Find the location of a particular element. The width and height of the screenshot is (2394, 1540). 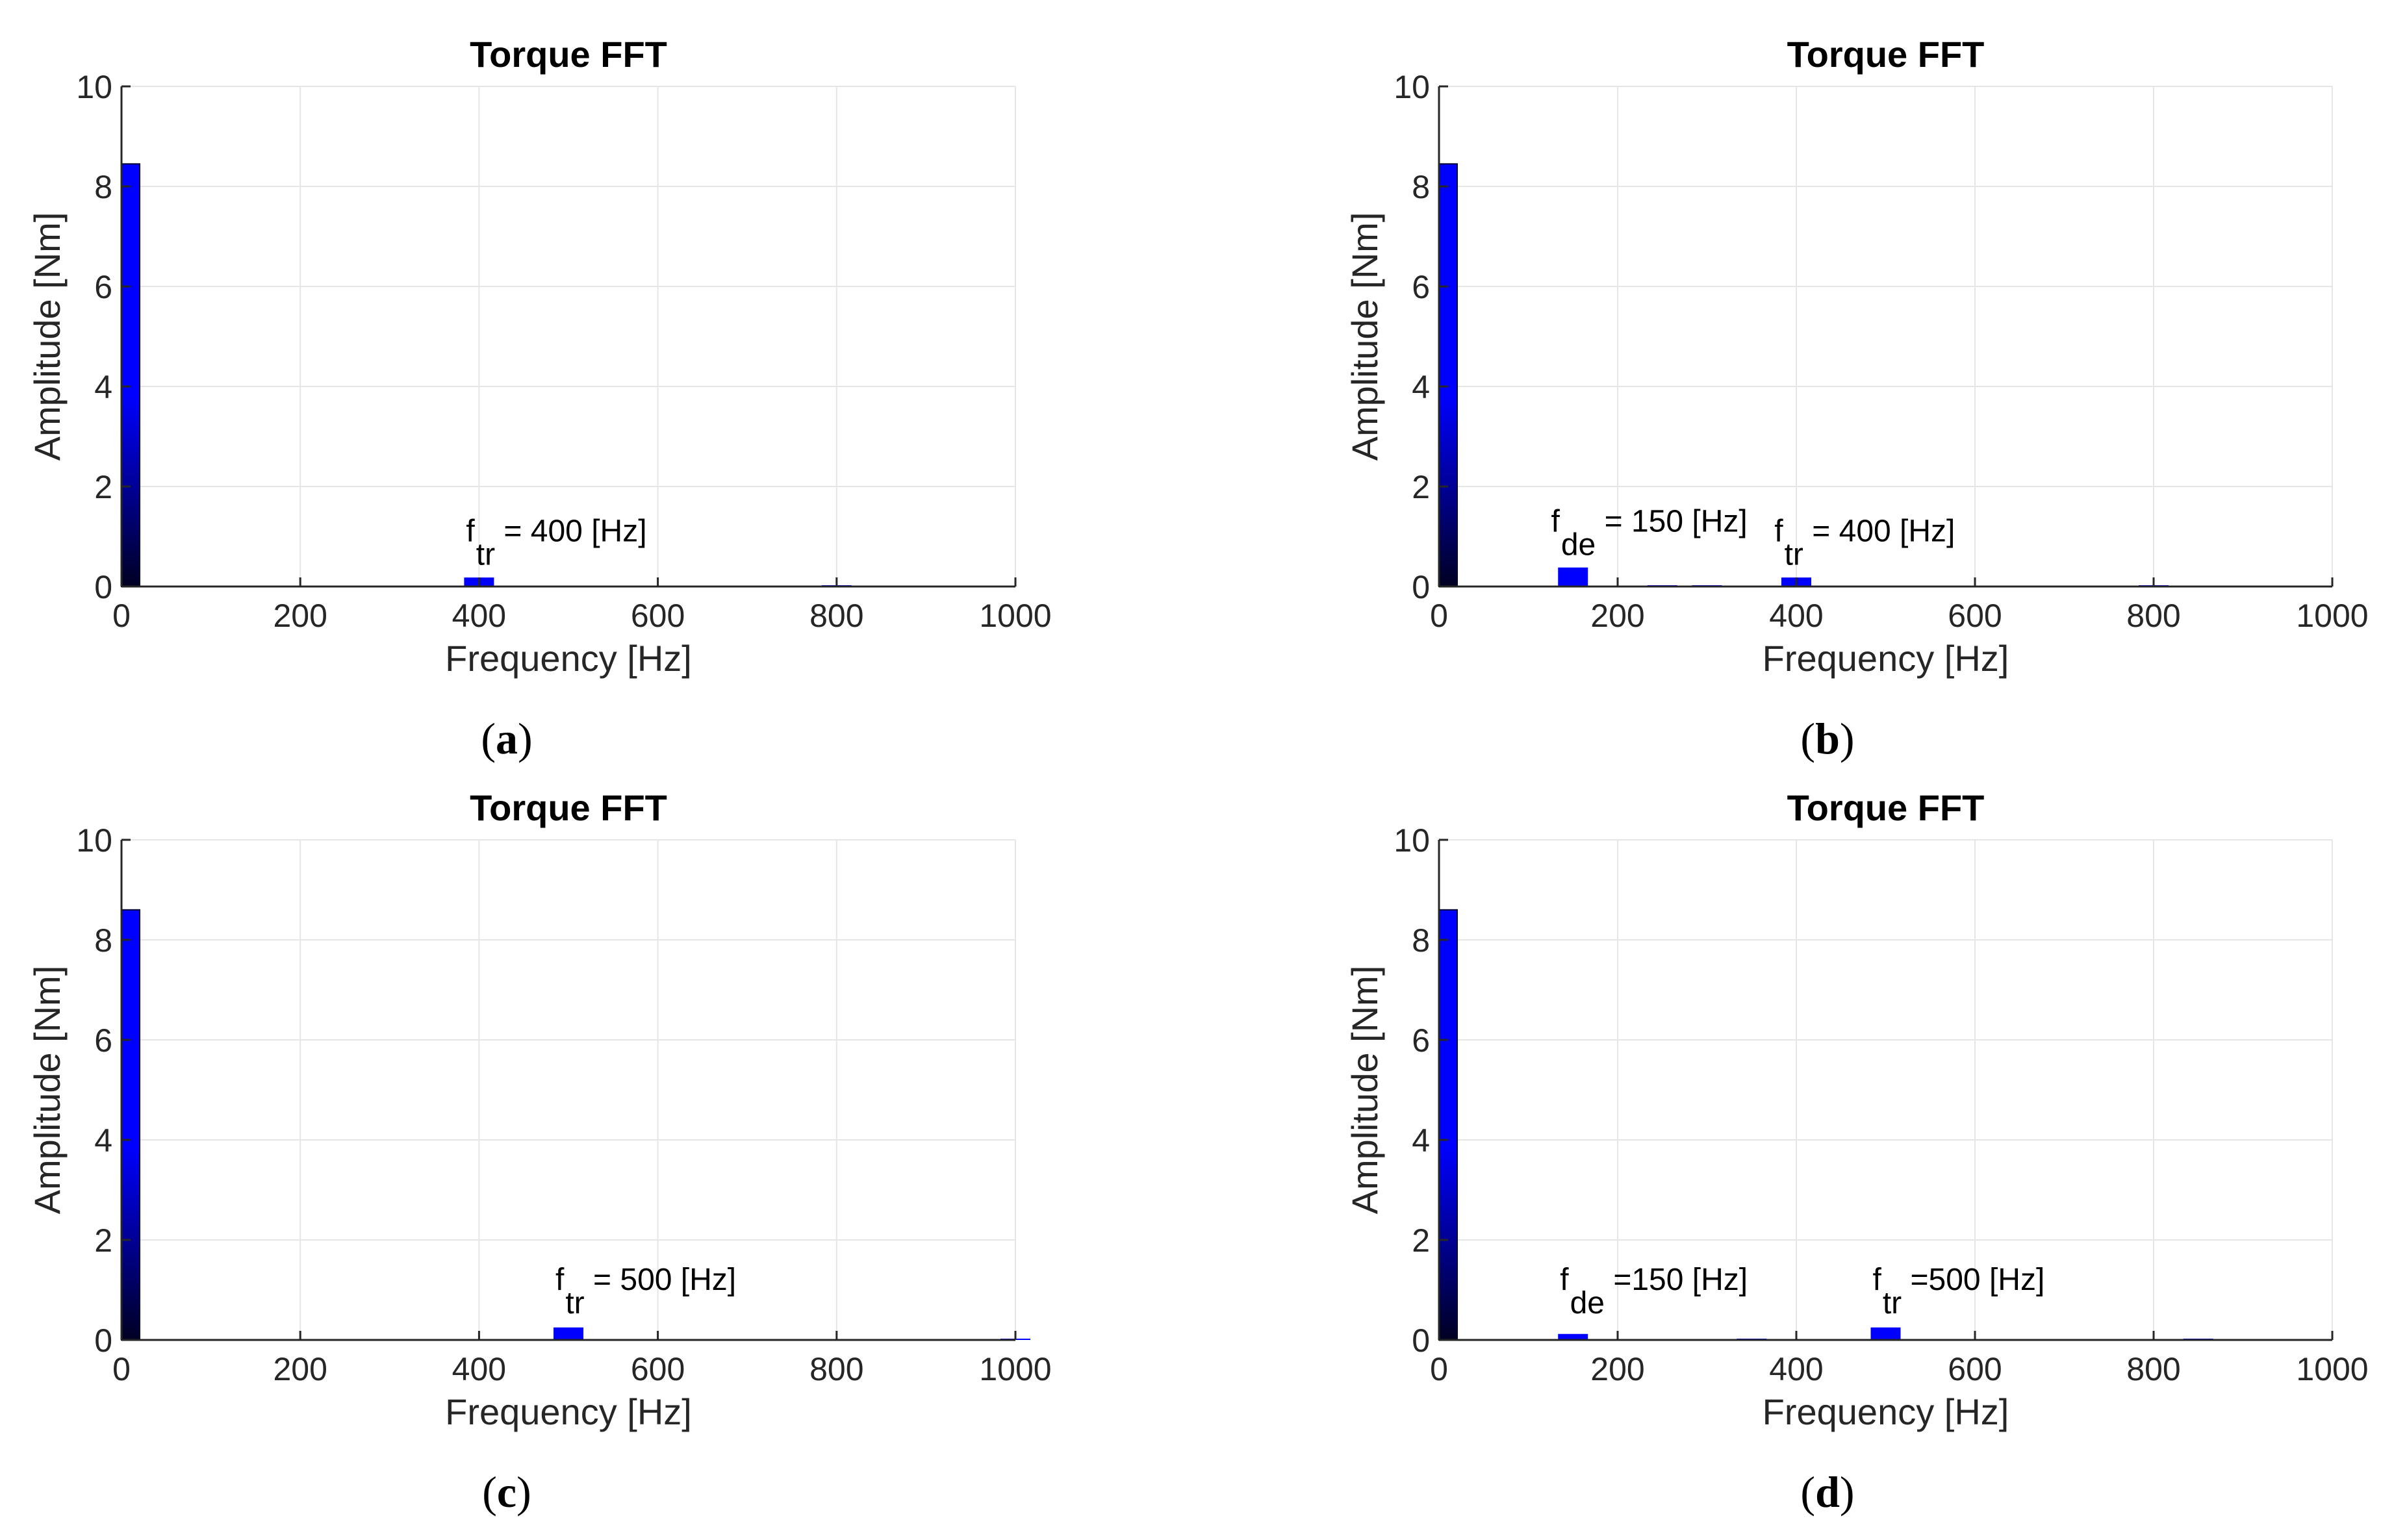

panel-label: (a) is located at coordinates (506, 739).